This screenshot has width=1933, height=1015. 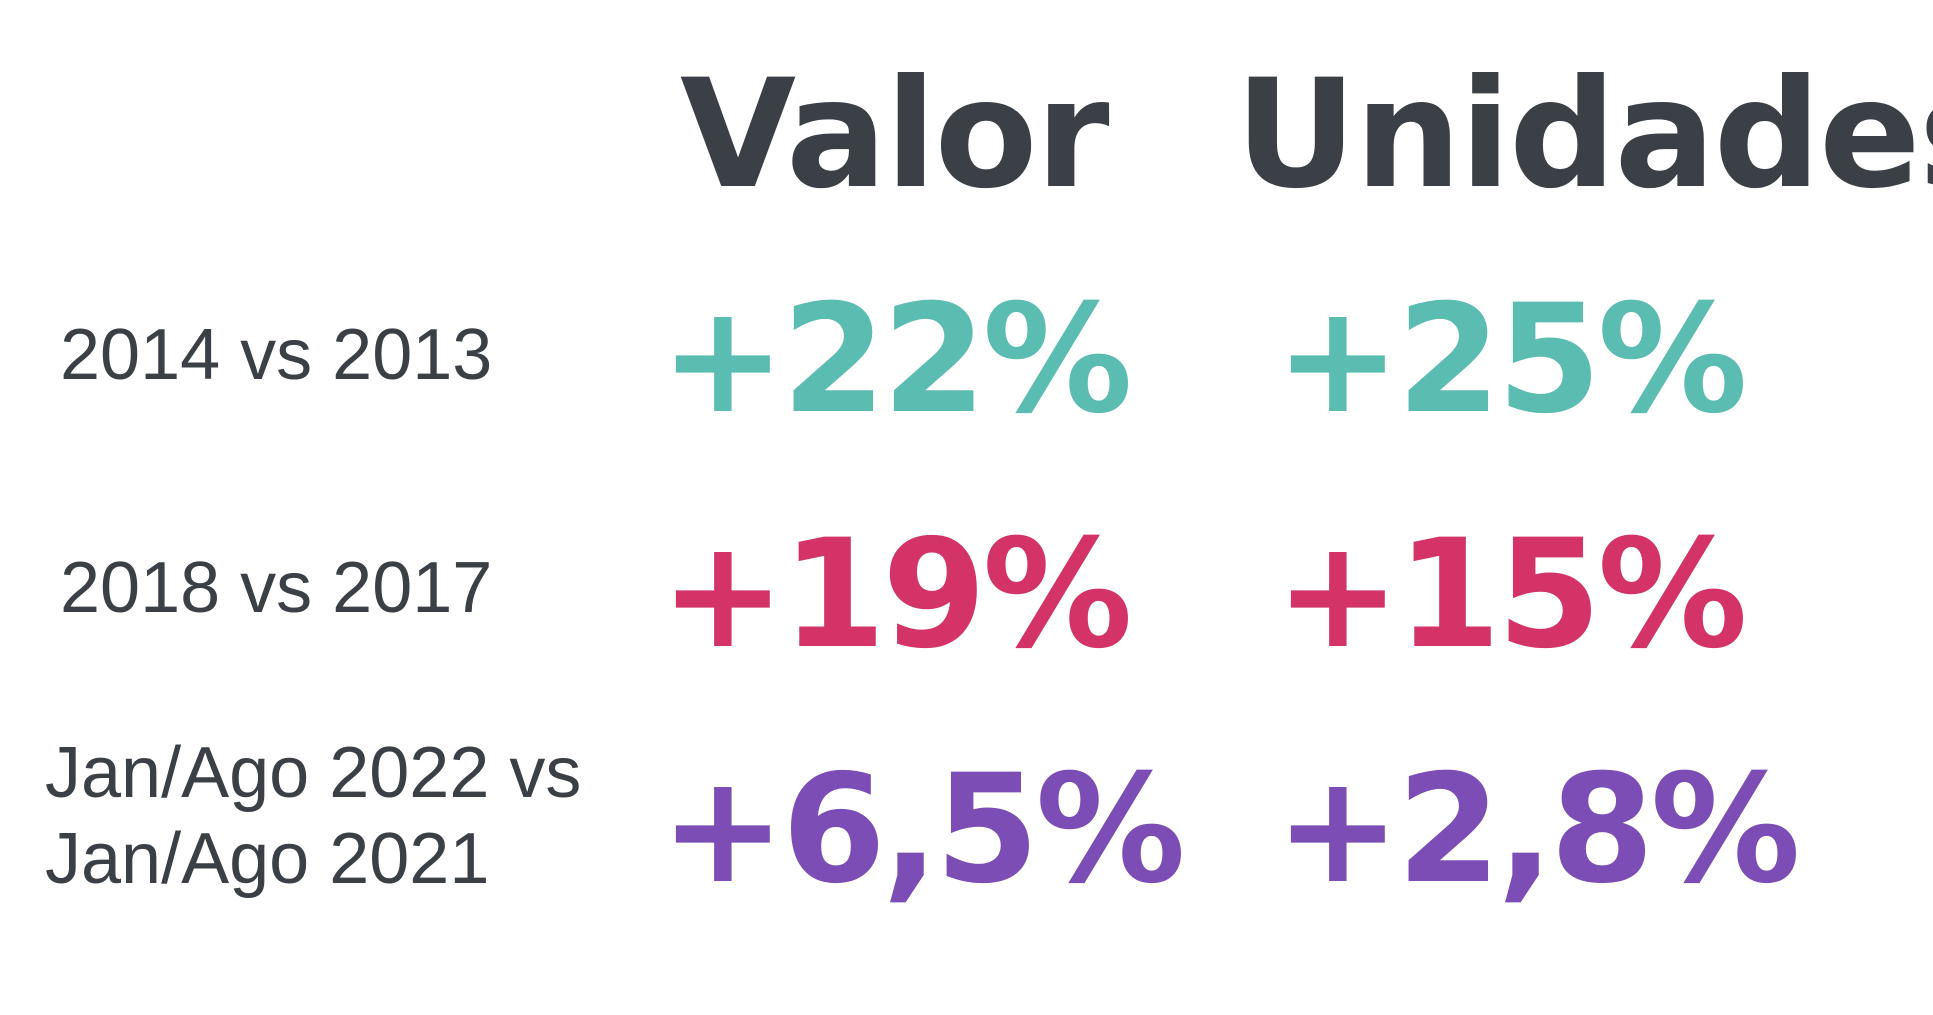 I want to click on row-label-line-1: Jan/Ago 2022 vs, so click(x=313, y=773).